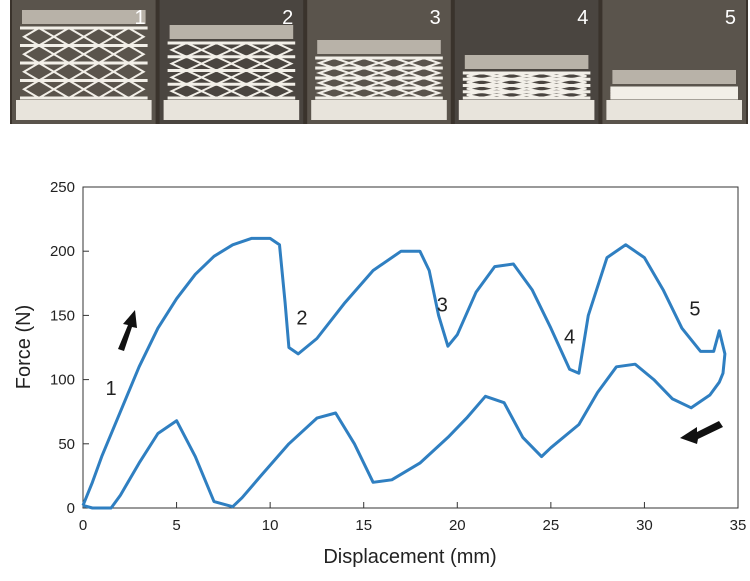  Describe the element at coordinates (694, 309) in the screenshot. I see `state-annotation: 5` at that location.